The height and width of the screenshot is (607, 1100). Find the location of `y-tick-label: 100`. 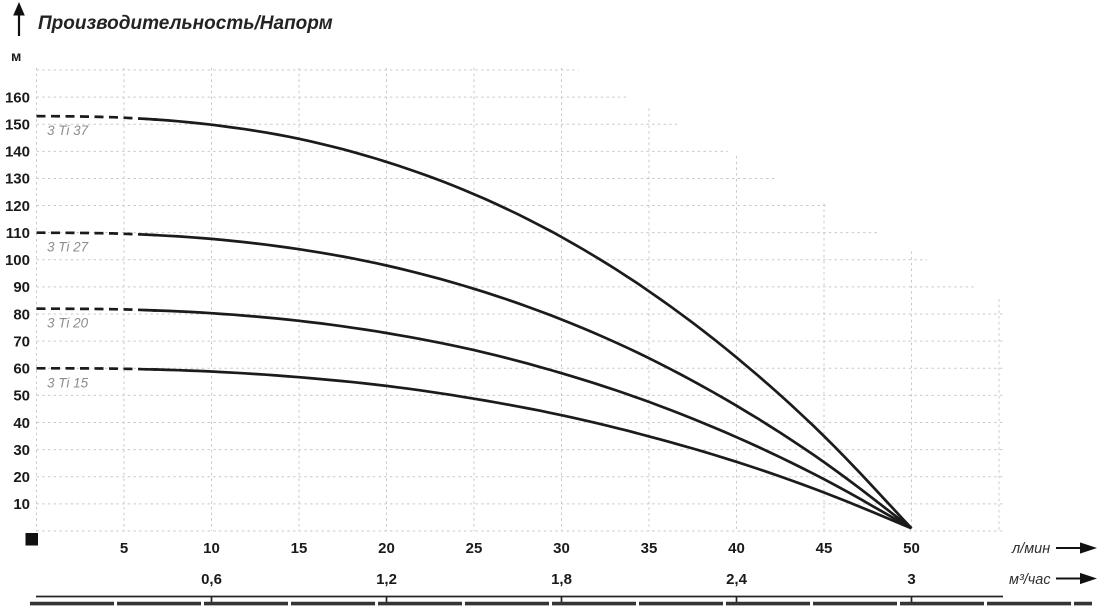

y-tick-label: 100 is located at coordinates (17, 260).